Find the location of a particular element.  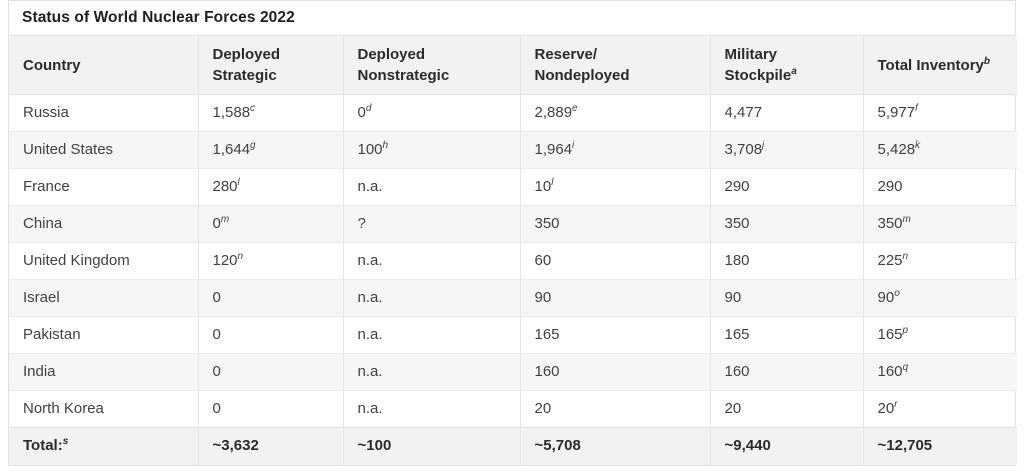

military-stockpile-cell: 290 is located at coordinates (787, 187).